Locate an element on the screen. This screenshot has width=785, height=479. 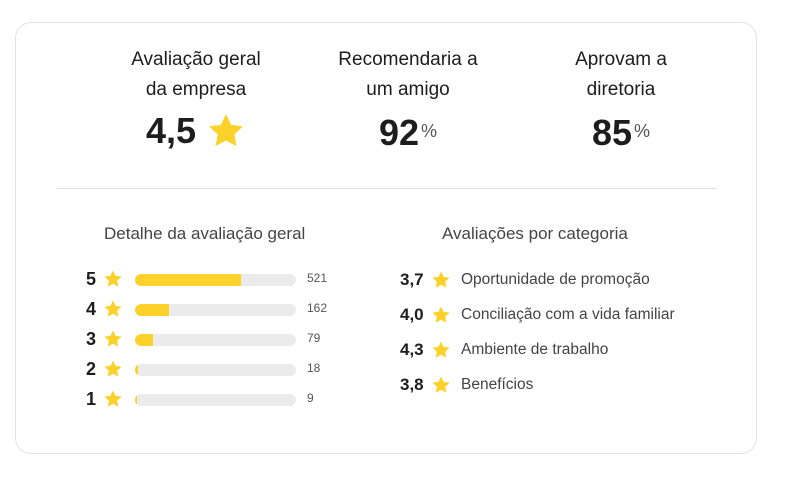
recommend-value-wrap: 92% is located at coordinates (408, 132).